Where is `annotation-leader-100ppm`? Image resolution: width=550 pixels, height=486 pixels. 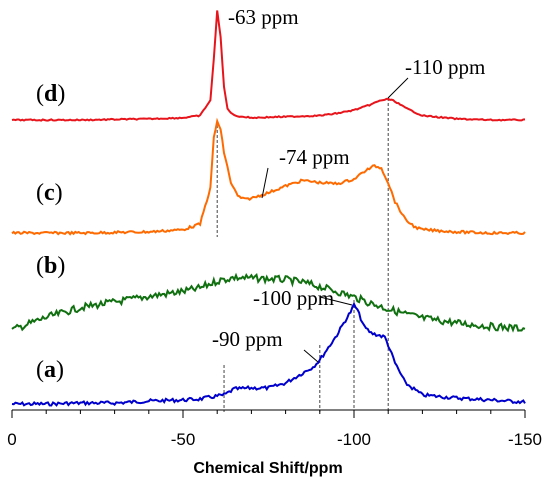
annotation-leader-100ppm is located at coordinates (336, 301).